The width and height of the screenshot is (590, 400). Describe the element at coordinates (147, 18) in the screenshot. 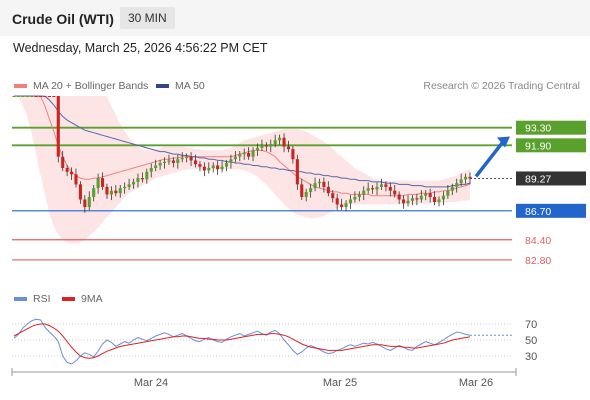

I see `timeframe-button: 30 MIN` at that location.